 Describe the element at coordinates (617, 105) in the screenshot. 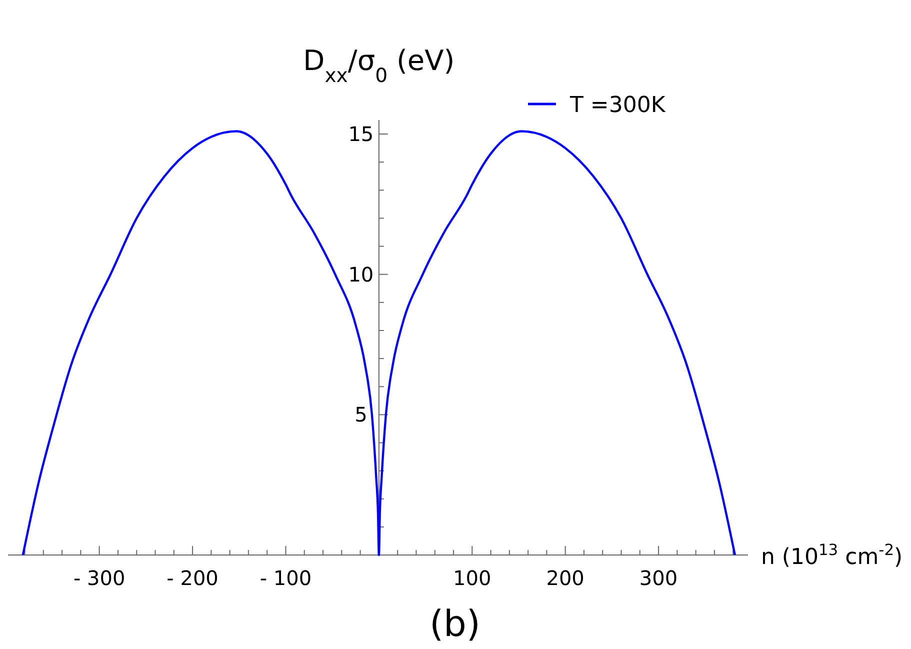

I see `legend-label: T =300K` at that location.